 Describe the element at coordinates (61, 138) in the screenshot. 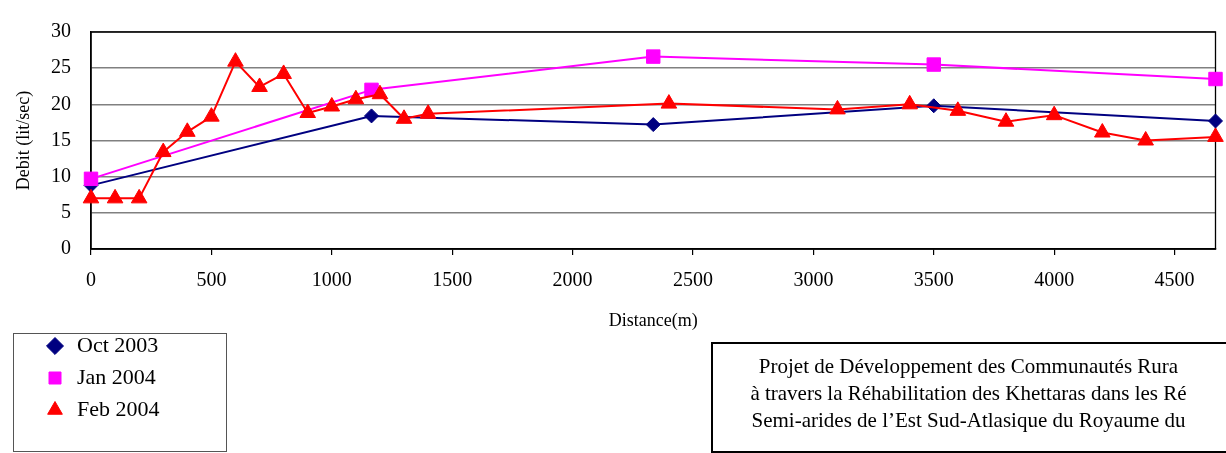

I see `y-tick-label: 15` at that location.